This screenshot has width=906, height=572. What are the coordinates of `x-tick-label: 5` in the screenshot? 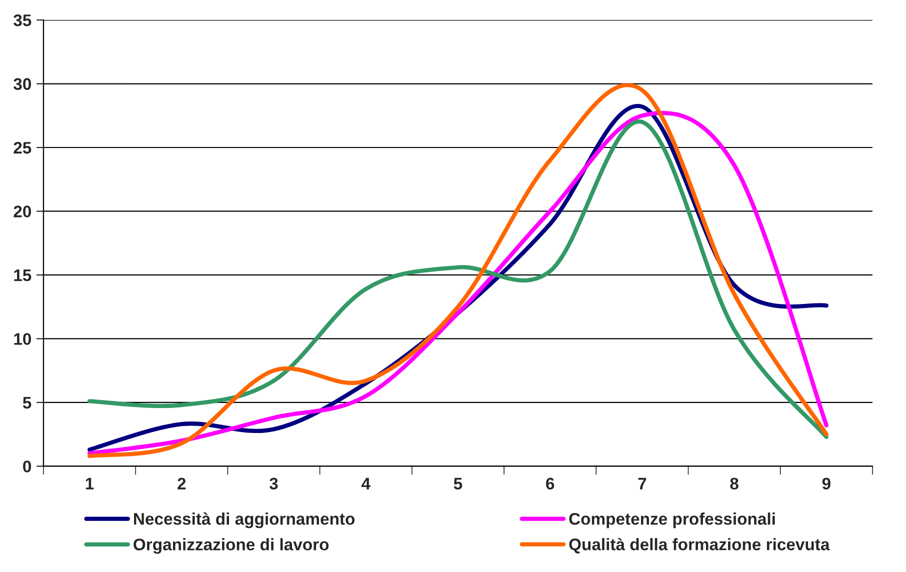 It's located at (458, 484).